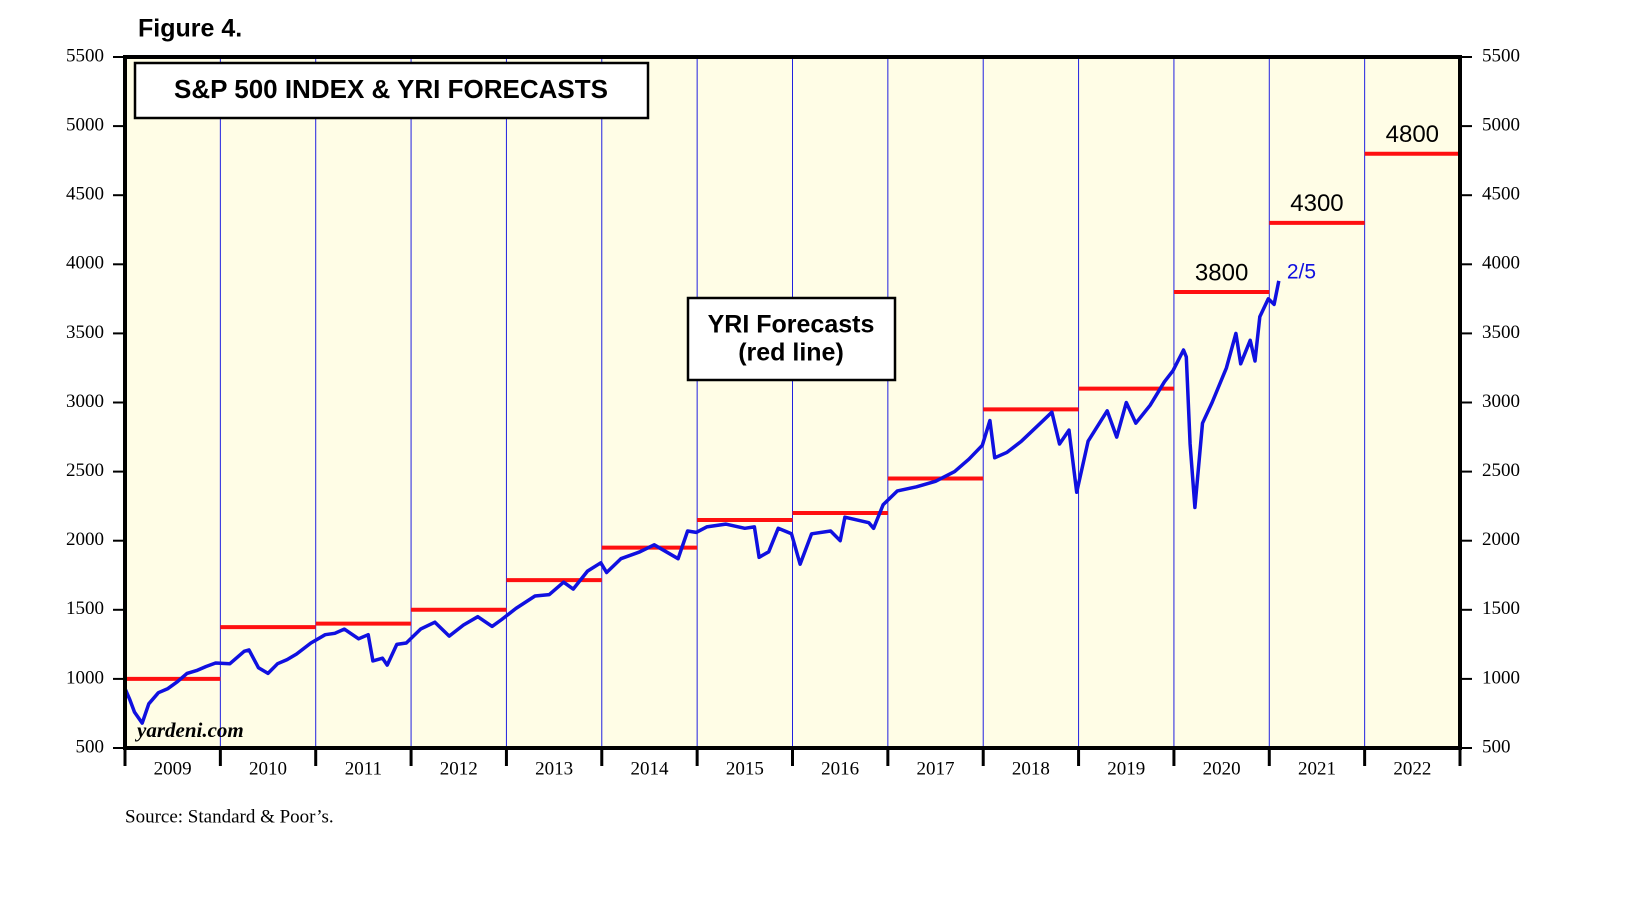  I want to click on y2-tick-label: 1500, so click(1501, 608).